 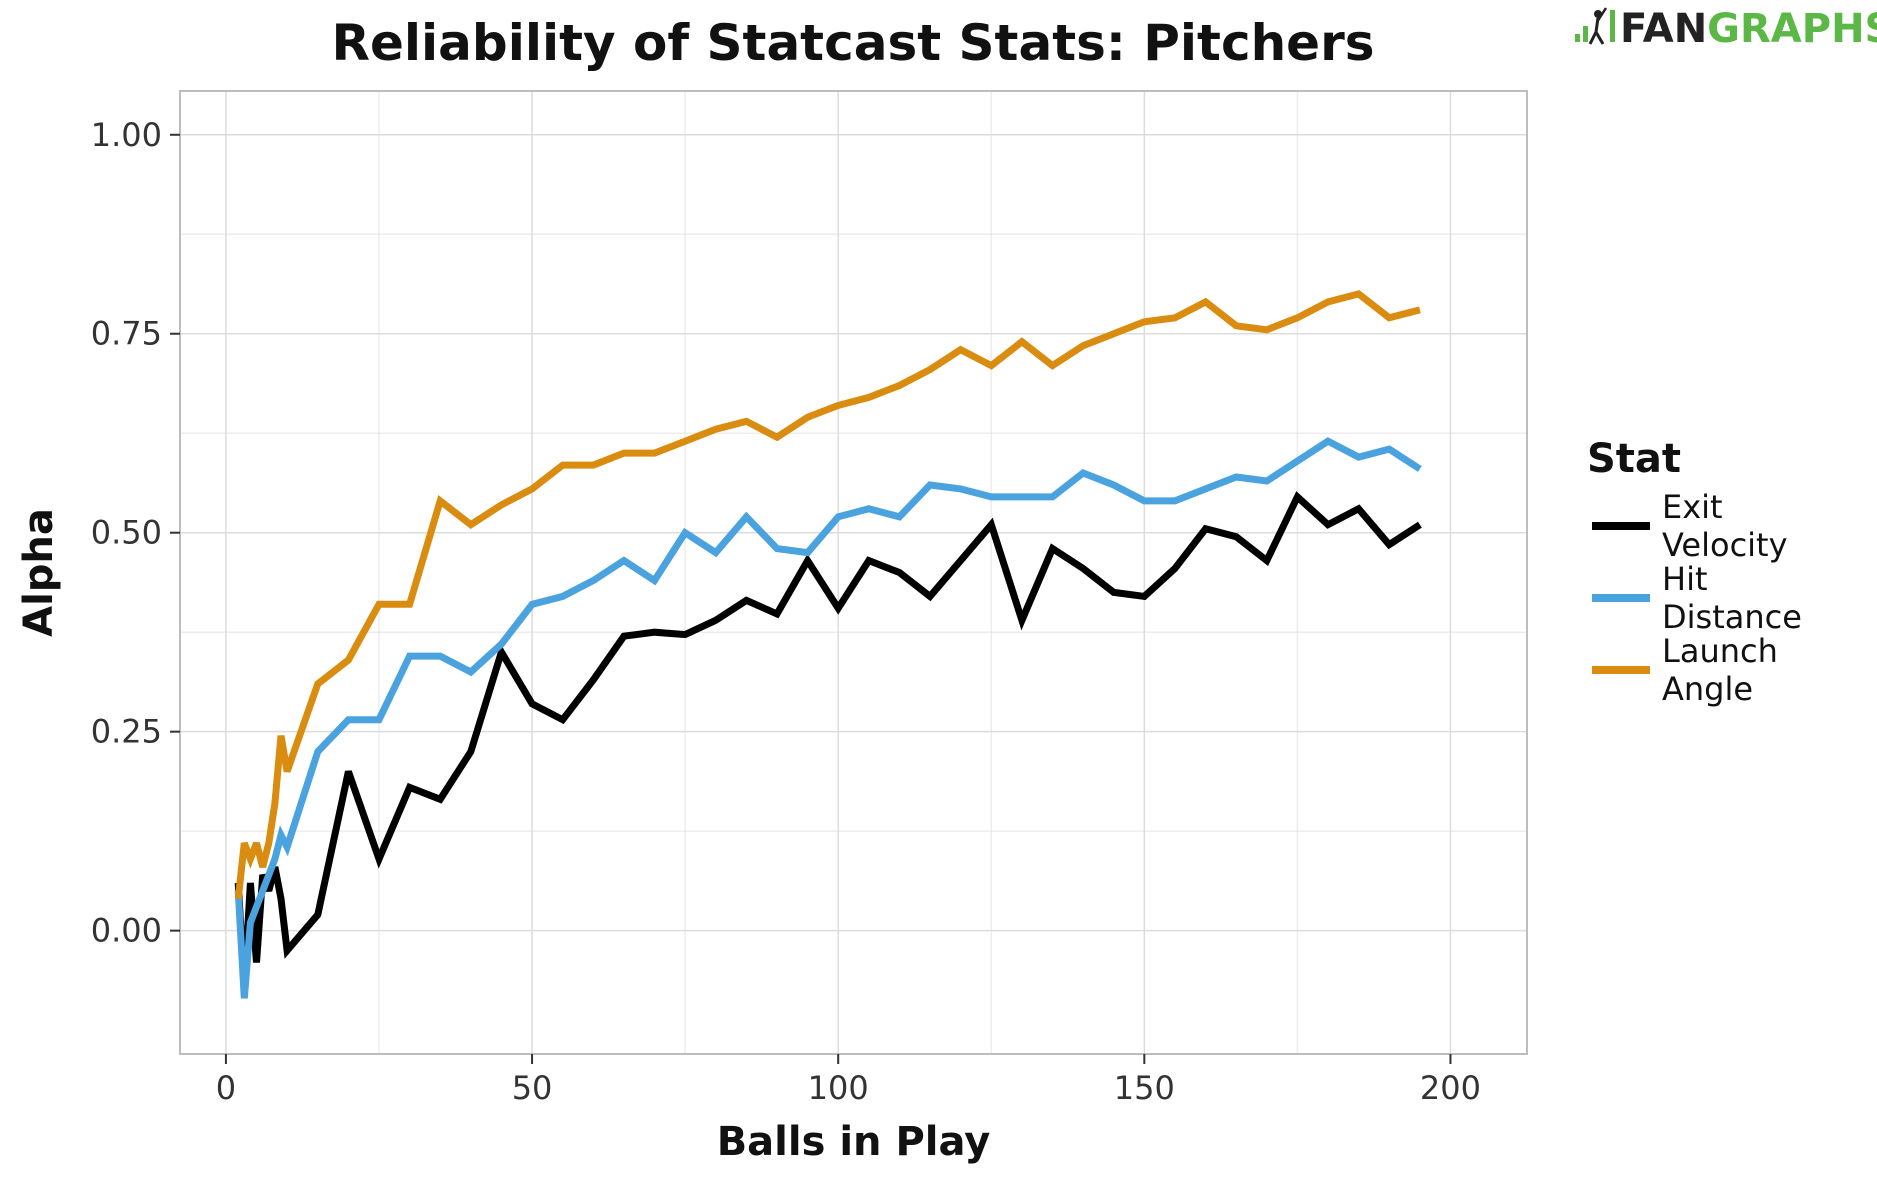 What do you see at coordinates (1792, 29) in the screenshot?
I see `logo-text-graphs: GRAPHS` at bounding box center [1792, 29].